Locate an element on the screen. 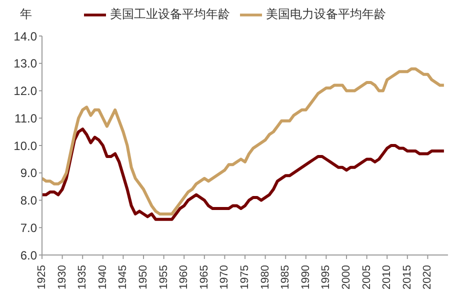  x-tick-label: 1945 is located at coordinates (123, 277).